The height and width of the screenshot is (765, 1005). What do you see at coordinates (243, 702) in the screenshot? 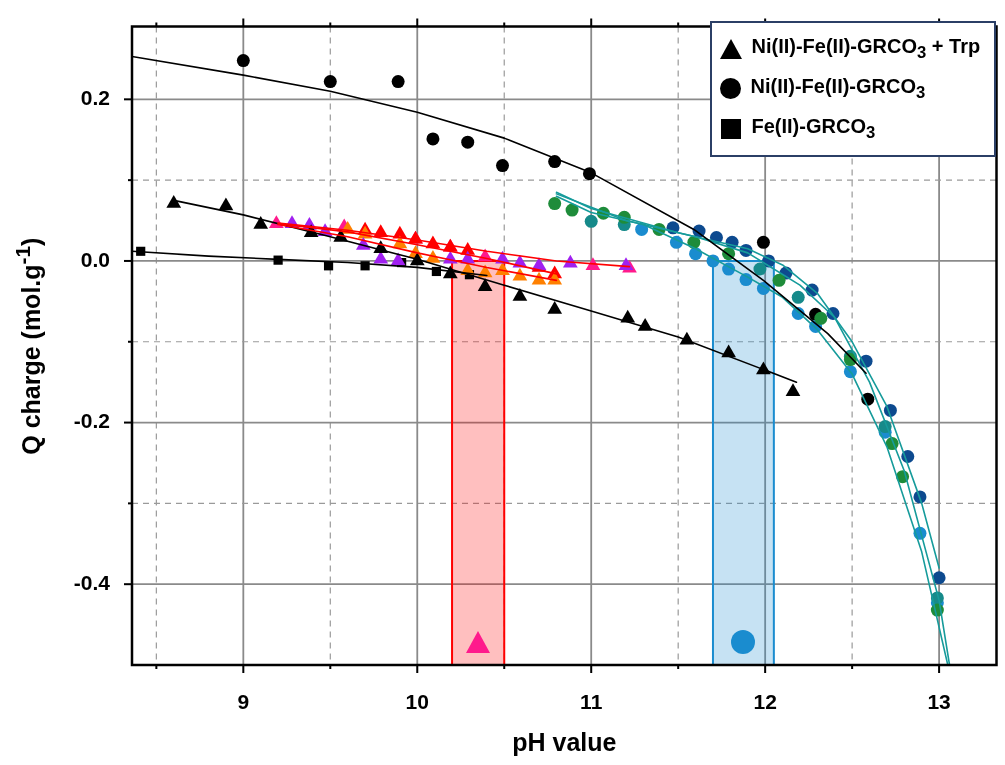
I see `x-tick-label: 9` at bounding box center [243, 702].